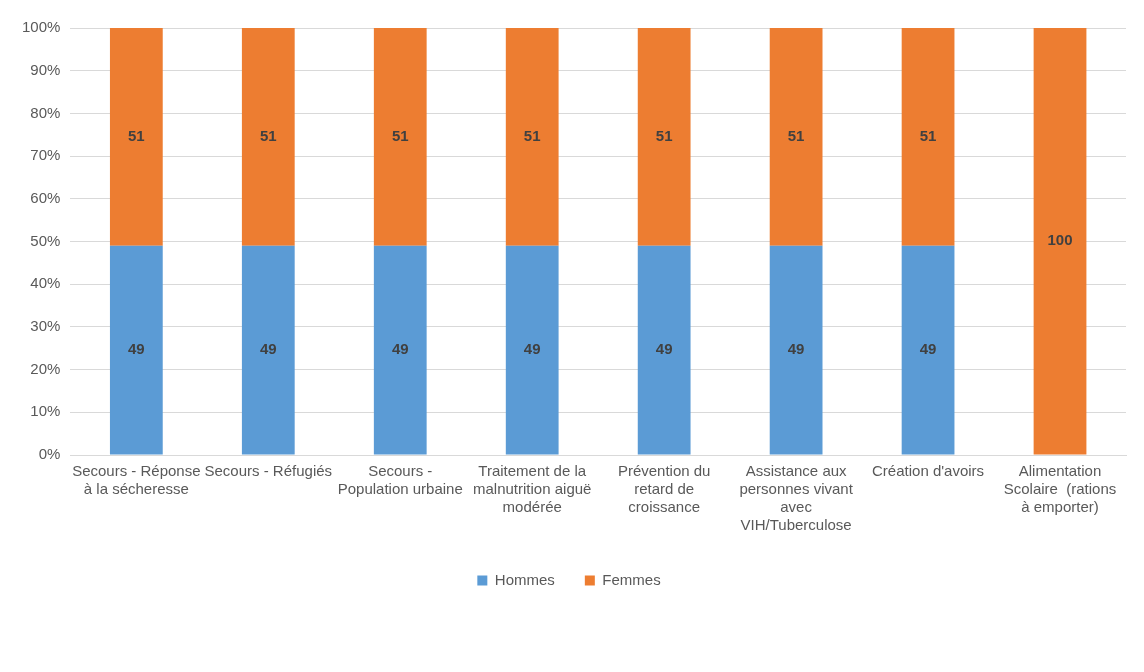  Describe the element at coordinates (796, 498) in the screenshot. I see `x-tick-label: Assistance aux personnes vivant avec VIH/Tuberculose` at that location.